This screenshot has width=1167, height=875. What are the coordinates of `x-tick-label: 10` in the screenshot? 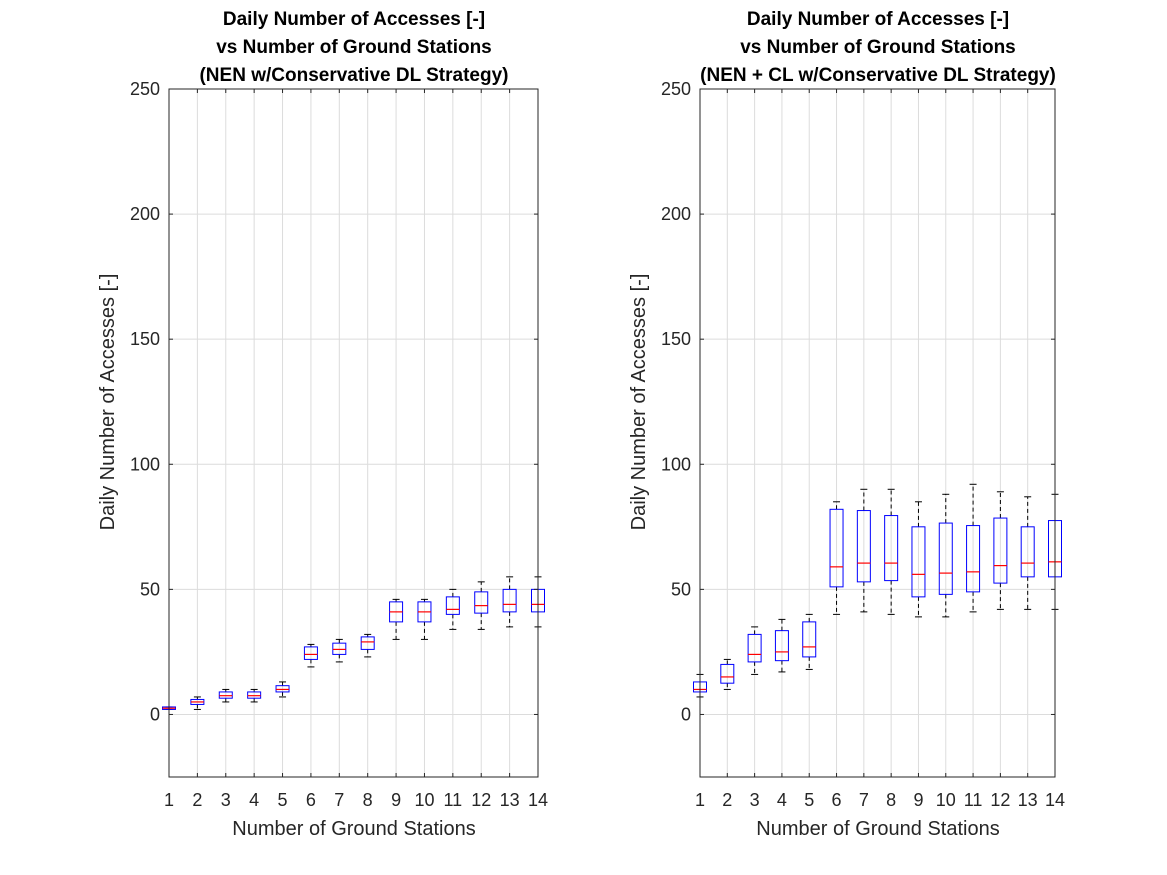 It's located at (946, 800).